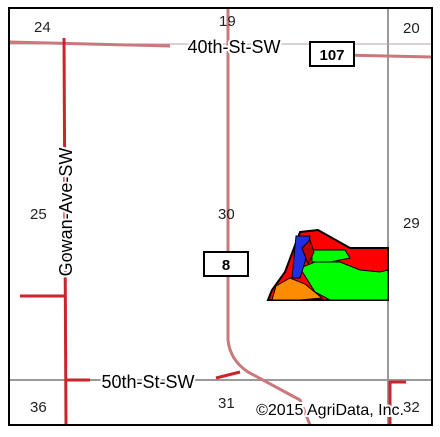 This screenshot has height=437, width=440. Describe the element at coordinates (297, 289) in the screenshot. I see `zone-orange` at that location.